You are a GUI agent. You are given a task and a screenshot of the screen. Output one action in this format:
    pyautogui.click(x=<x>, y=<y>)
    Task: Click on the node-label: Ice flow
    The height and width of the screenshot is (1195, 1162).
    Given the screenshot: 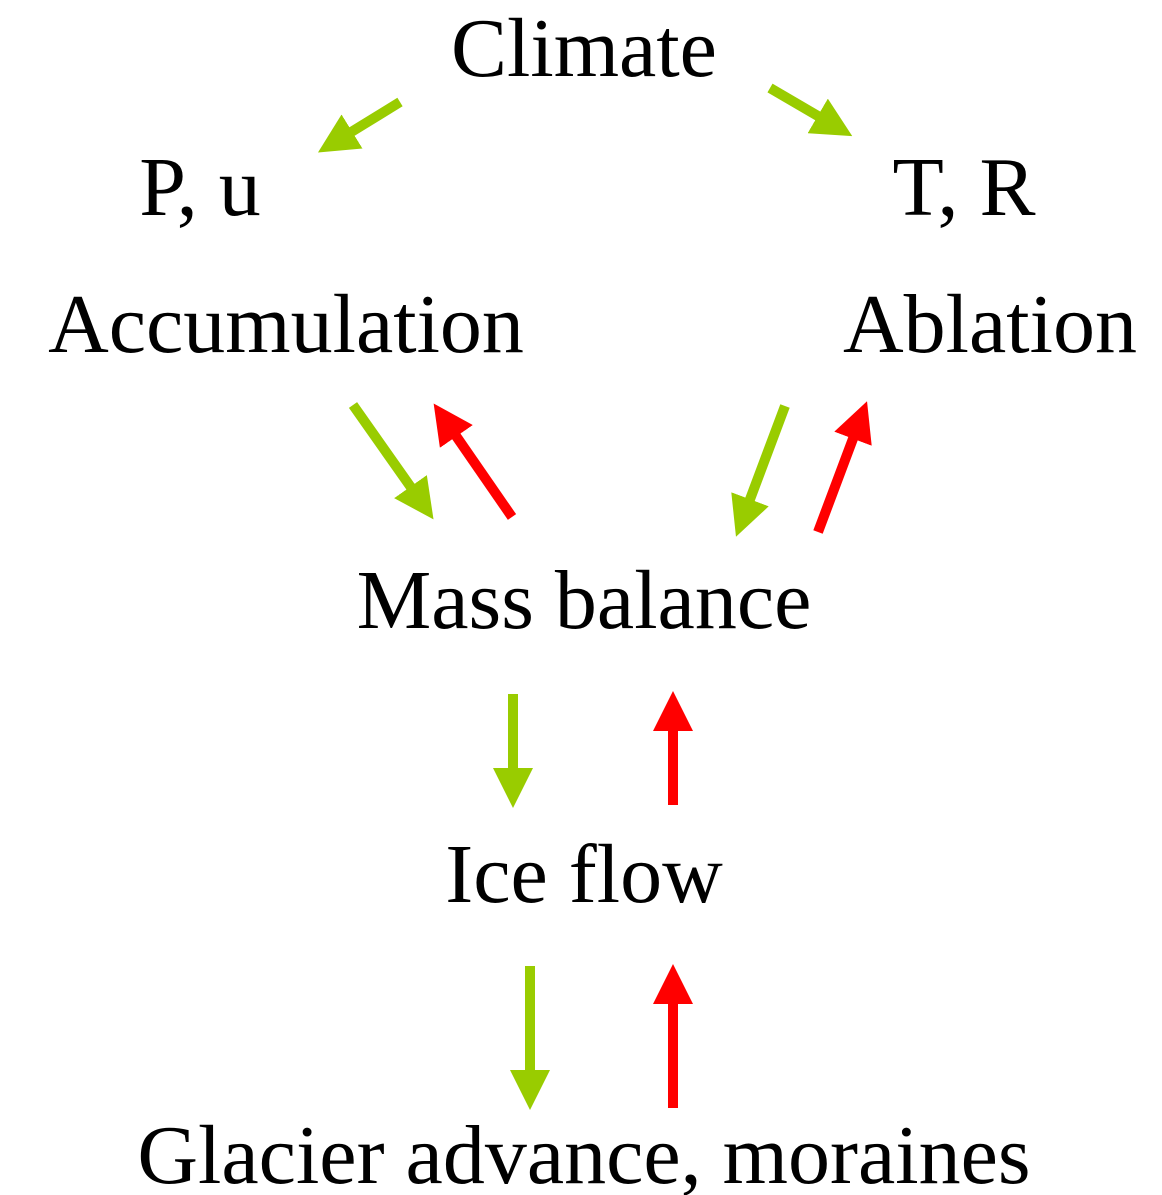 What is the action you would take?
    pyautogui.click(x=584, y=874)
    